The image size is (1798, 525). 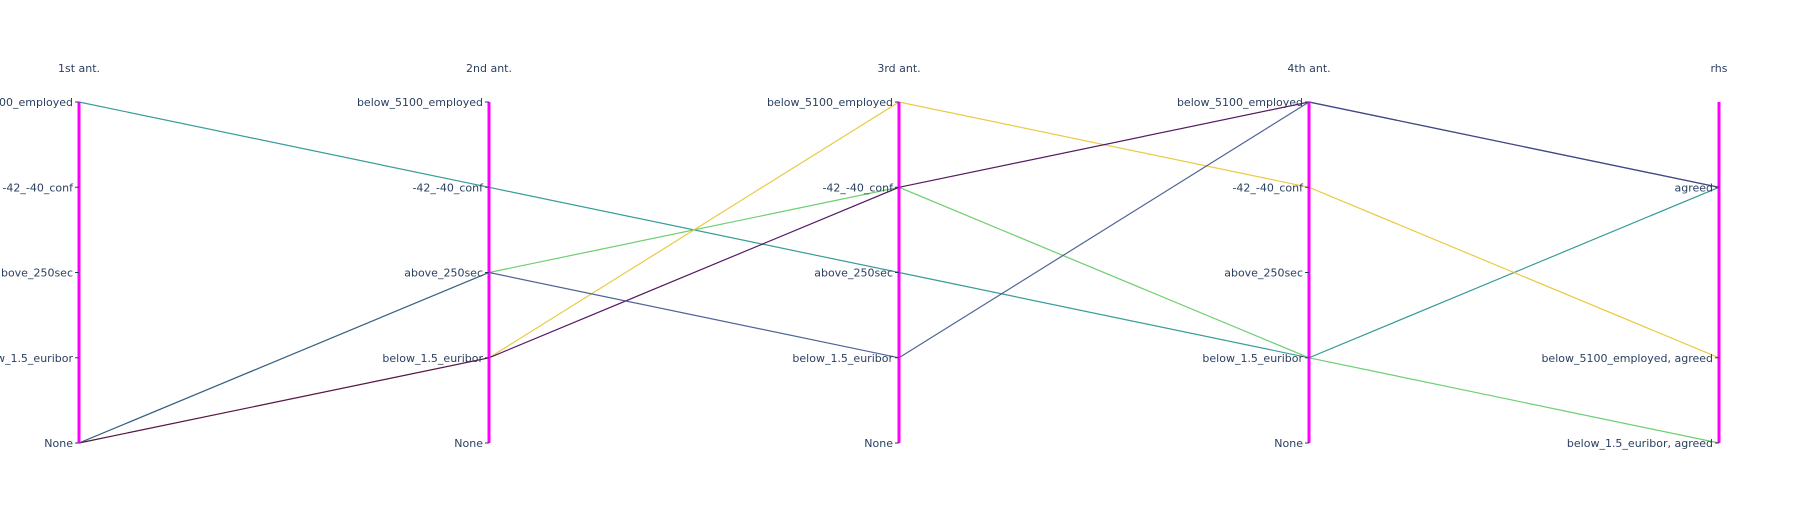 What do you see at coordinates (1718, 68) in the screenshot?
I see `axis-title: rhs` at bounding box center [1718, 68].